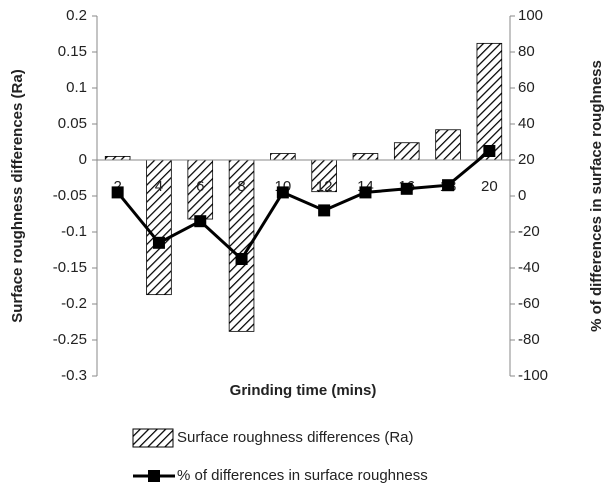 This screenshot has height=490, width=608. What do you see at coordinates (529, 303) in the screenshot?
I see `y2-tick-label: -60` at bounding box center [529, 303].